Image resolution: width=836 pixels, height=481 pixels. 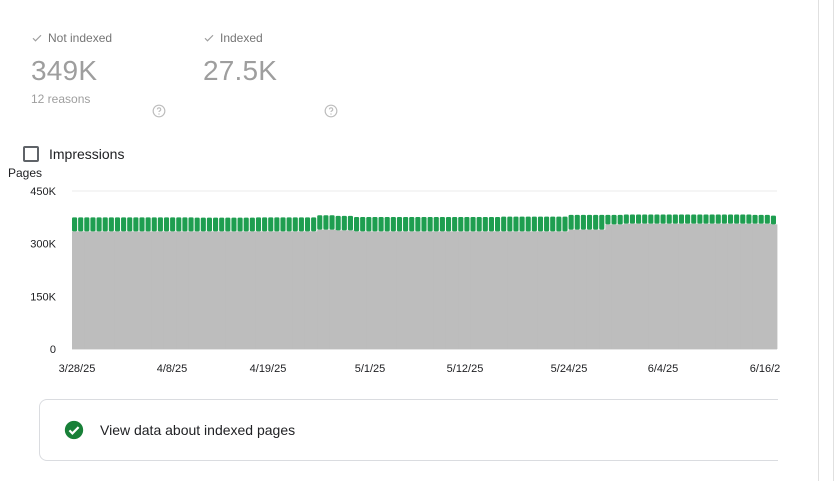 I want to click on impressions-toggle: Impressions, so click(x=73, y=154).